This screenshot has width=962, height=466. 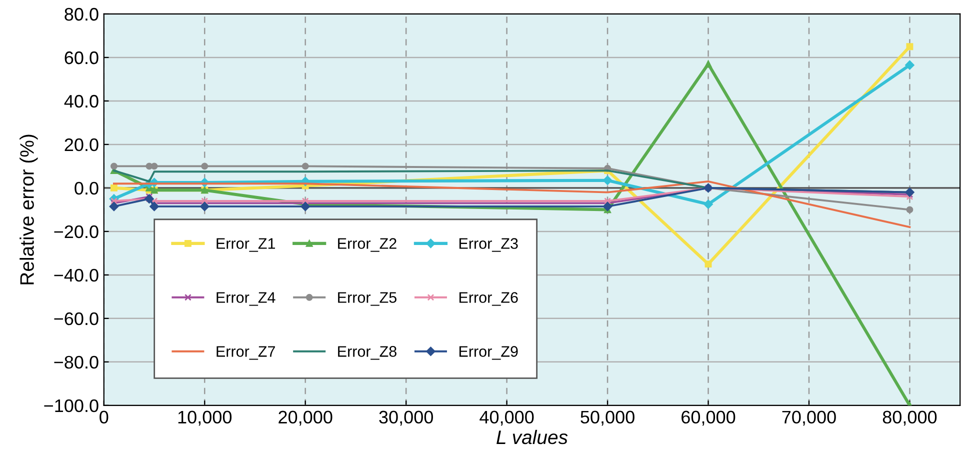 What do you see at coordinates (104, 417) in the screenshot?
I see `x-tick-label: 0` at bounding box center [104, 417].